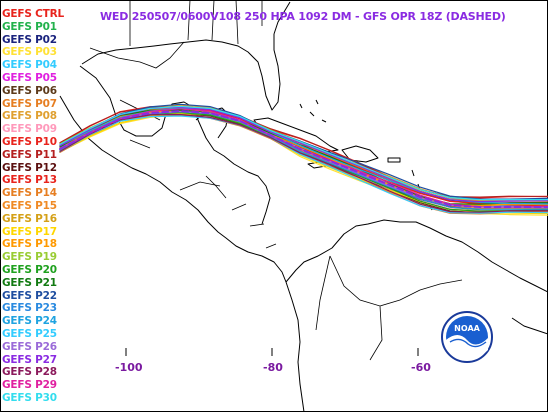 The width and height of the screenshot is (548, 416). What do you see at coordinates (29, 154) in the screenshot?
I see `legend-item-11: GEFS P11` at bounding box center [29, 154].